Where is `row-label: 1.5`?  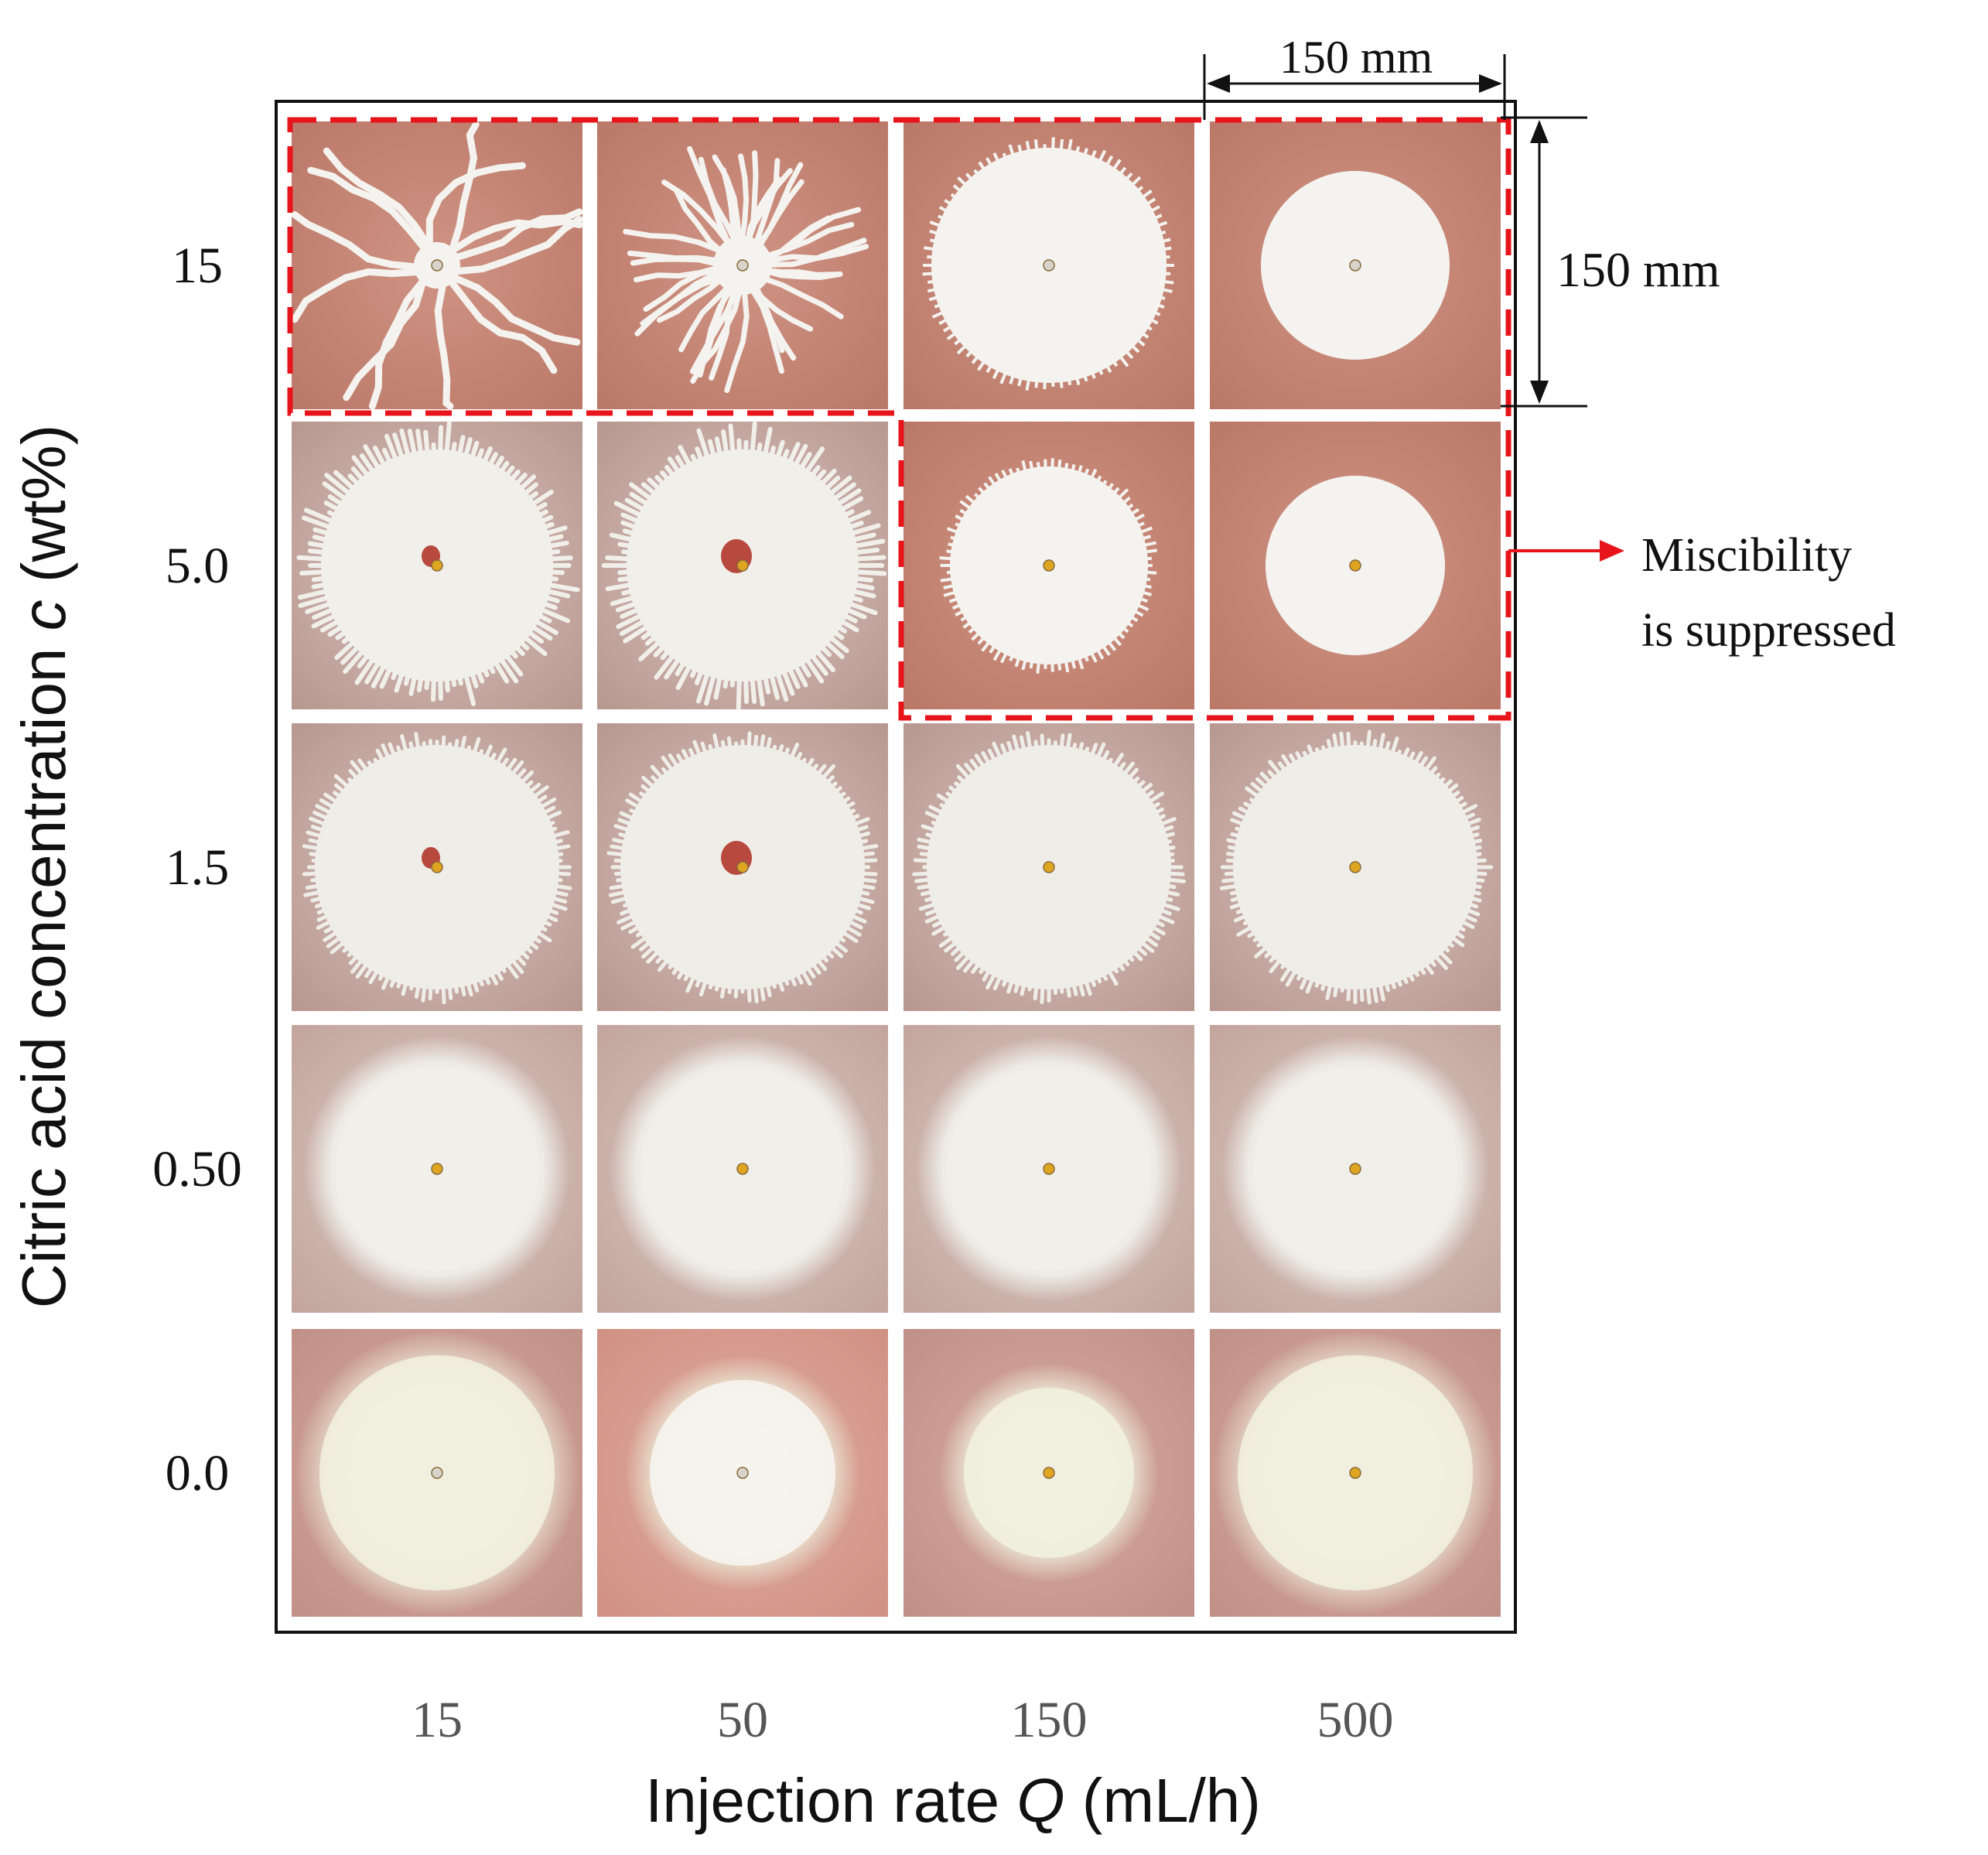 row-label: 1.5 is located at coordinates (198, 867).